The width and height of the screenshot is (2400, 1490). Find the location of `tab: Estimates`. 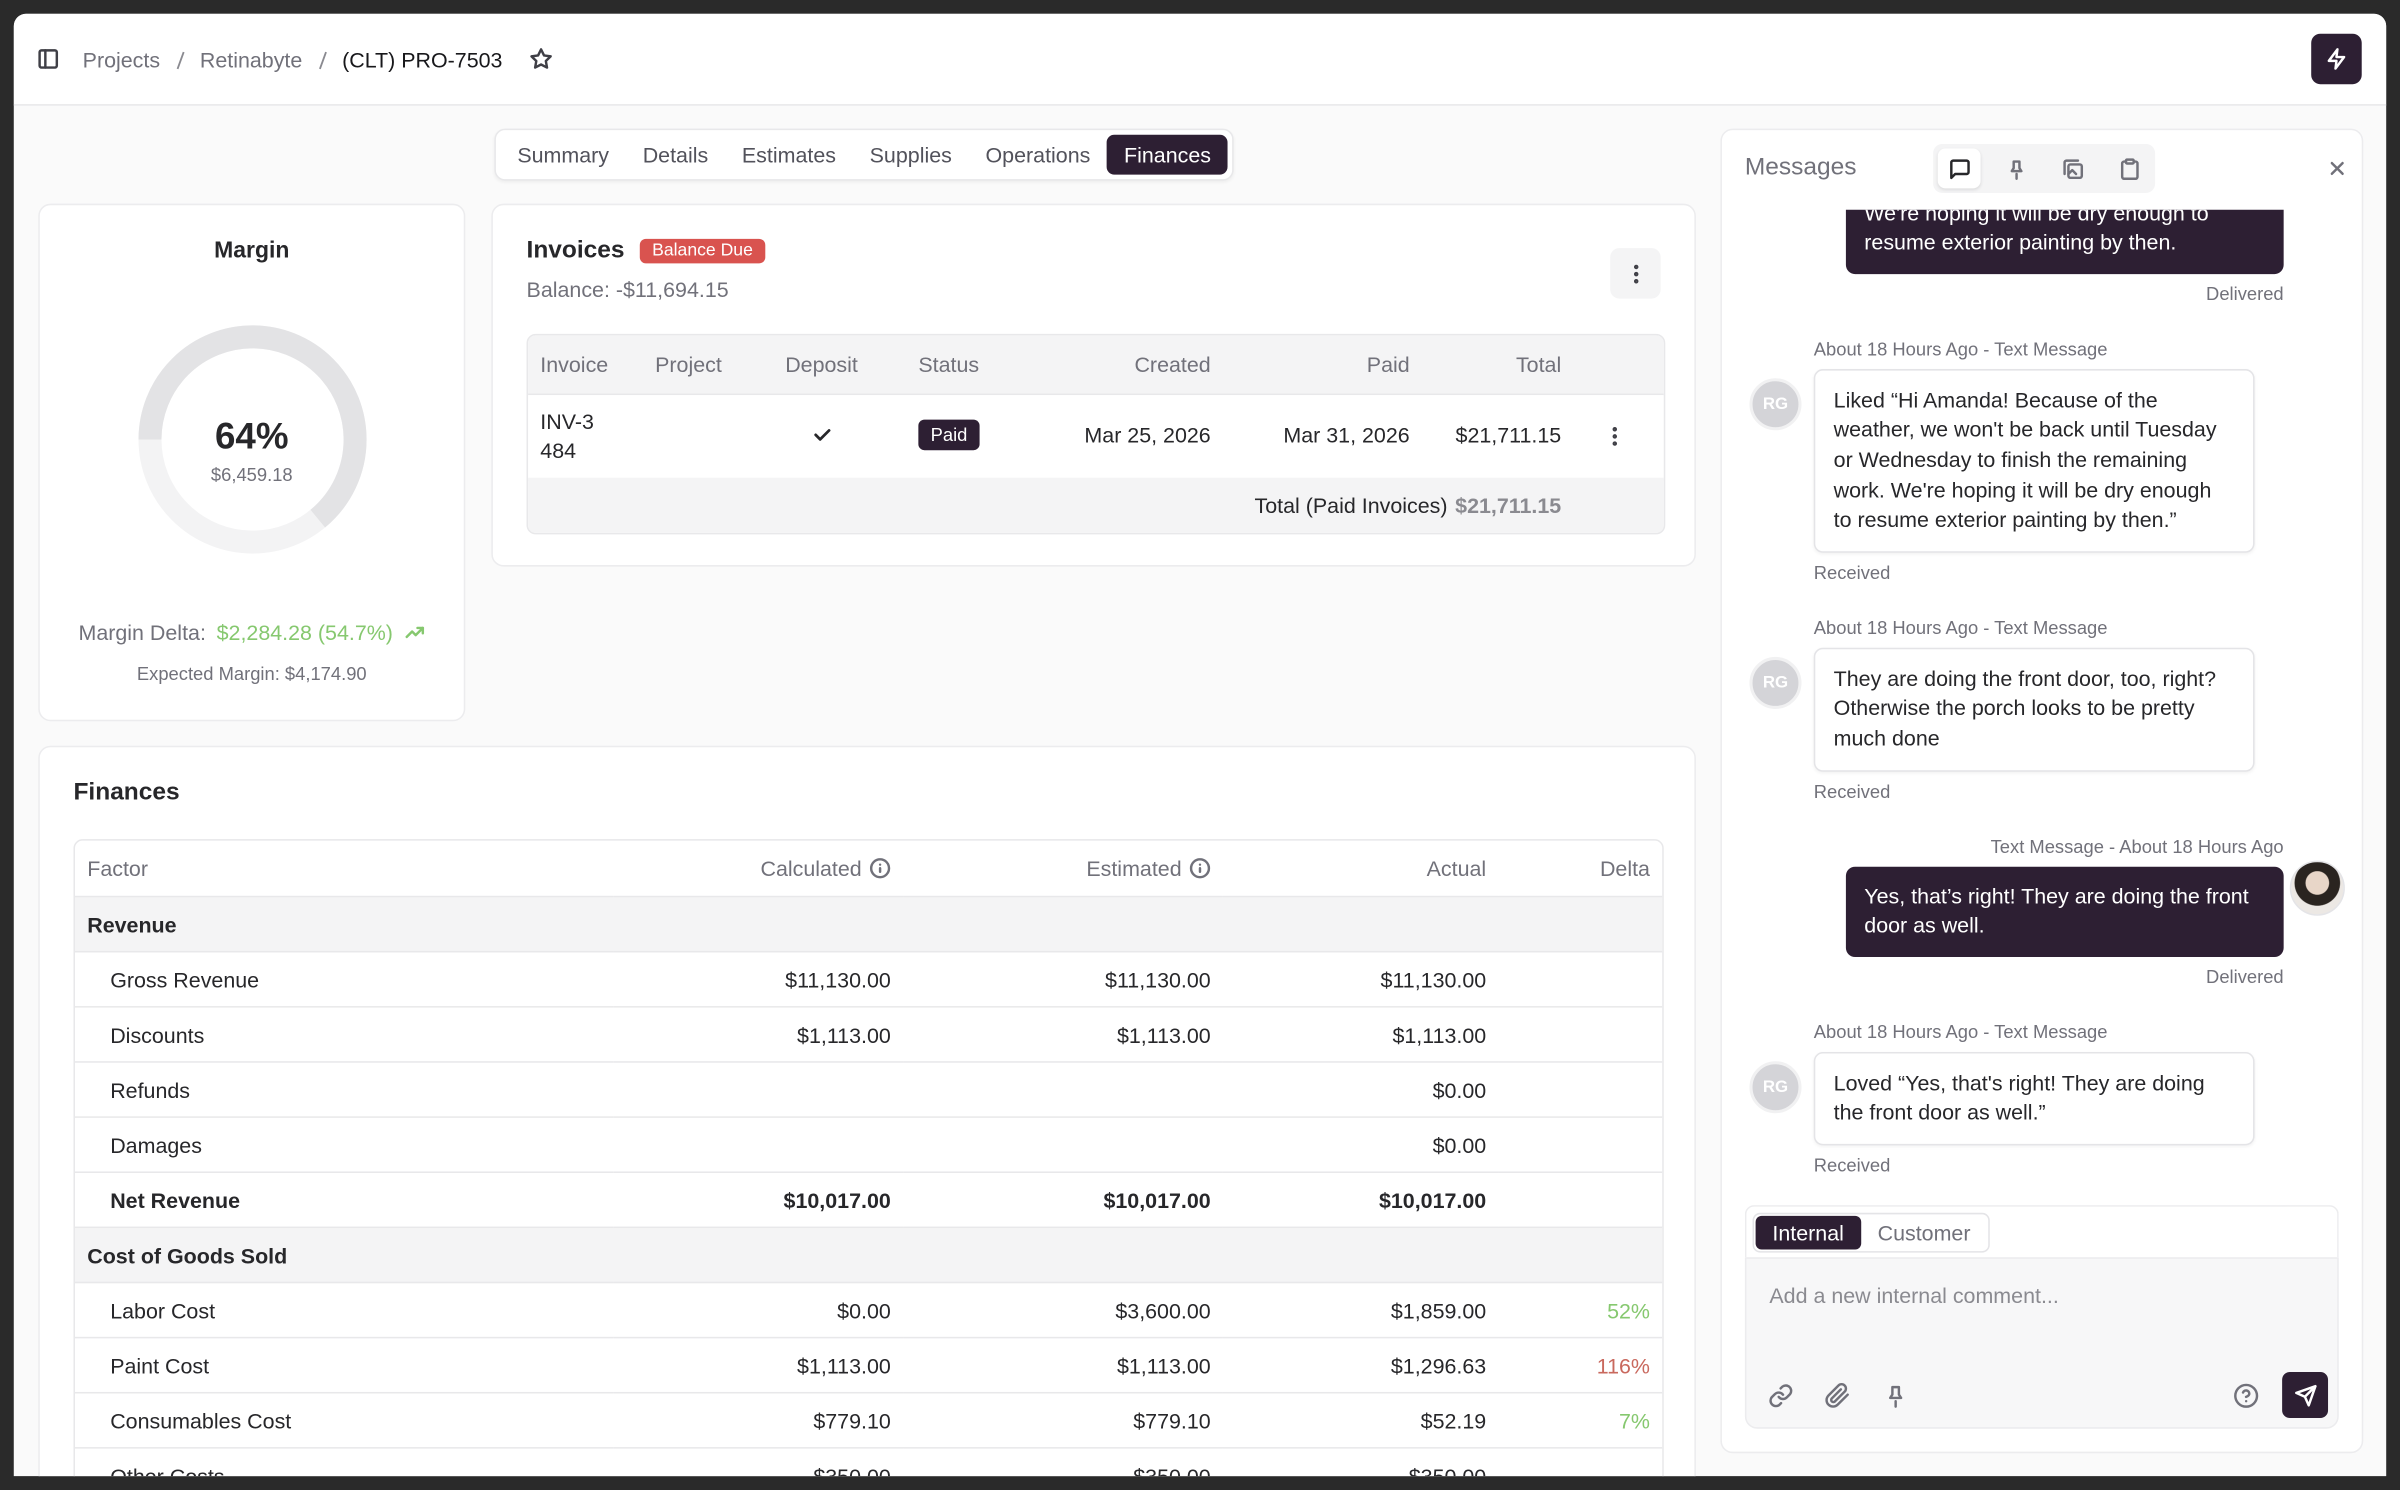

tab: Estimates is located at coordinates (788, 154).